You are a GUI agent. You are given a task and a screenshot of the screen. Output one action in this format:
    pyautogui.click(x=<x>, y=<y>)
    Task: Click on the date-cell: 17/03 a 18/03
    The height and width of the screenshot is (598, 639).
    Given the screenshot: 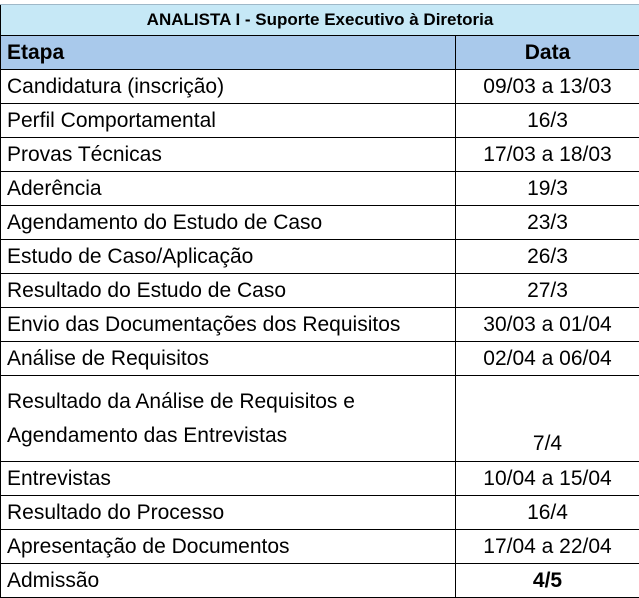 What is the action you would take?
    pyautogui.click(x=546, y=154)
    